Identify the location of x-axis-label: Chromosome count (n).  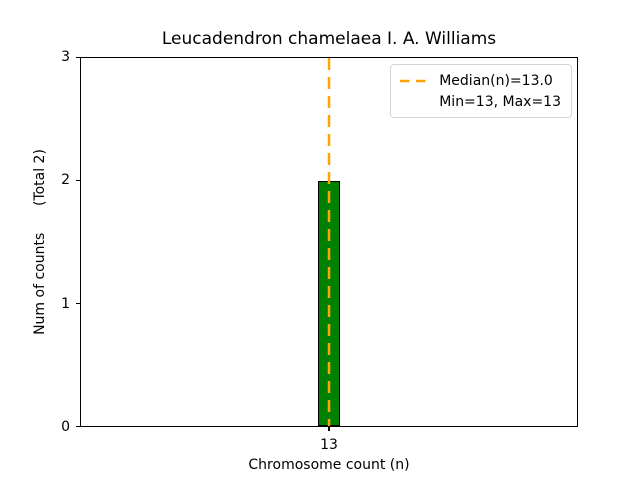
(329, 465).